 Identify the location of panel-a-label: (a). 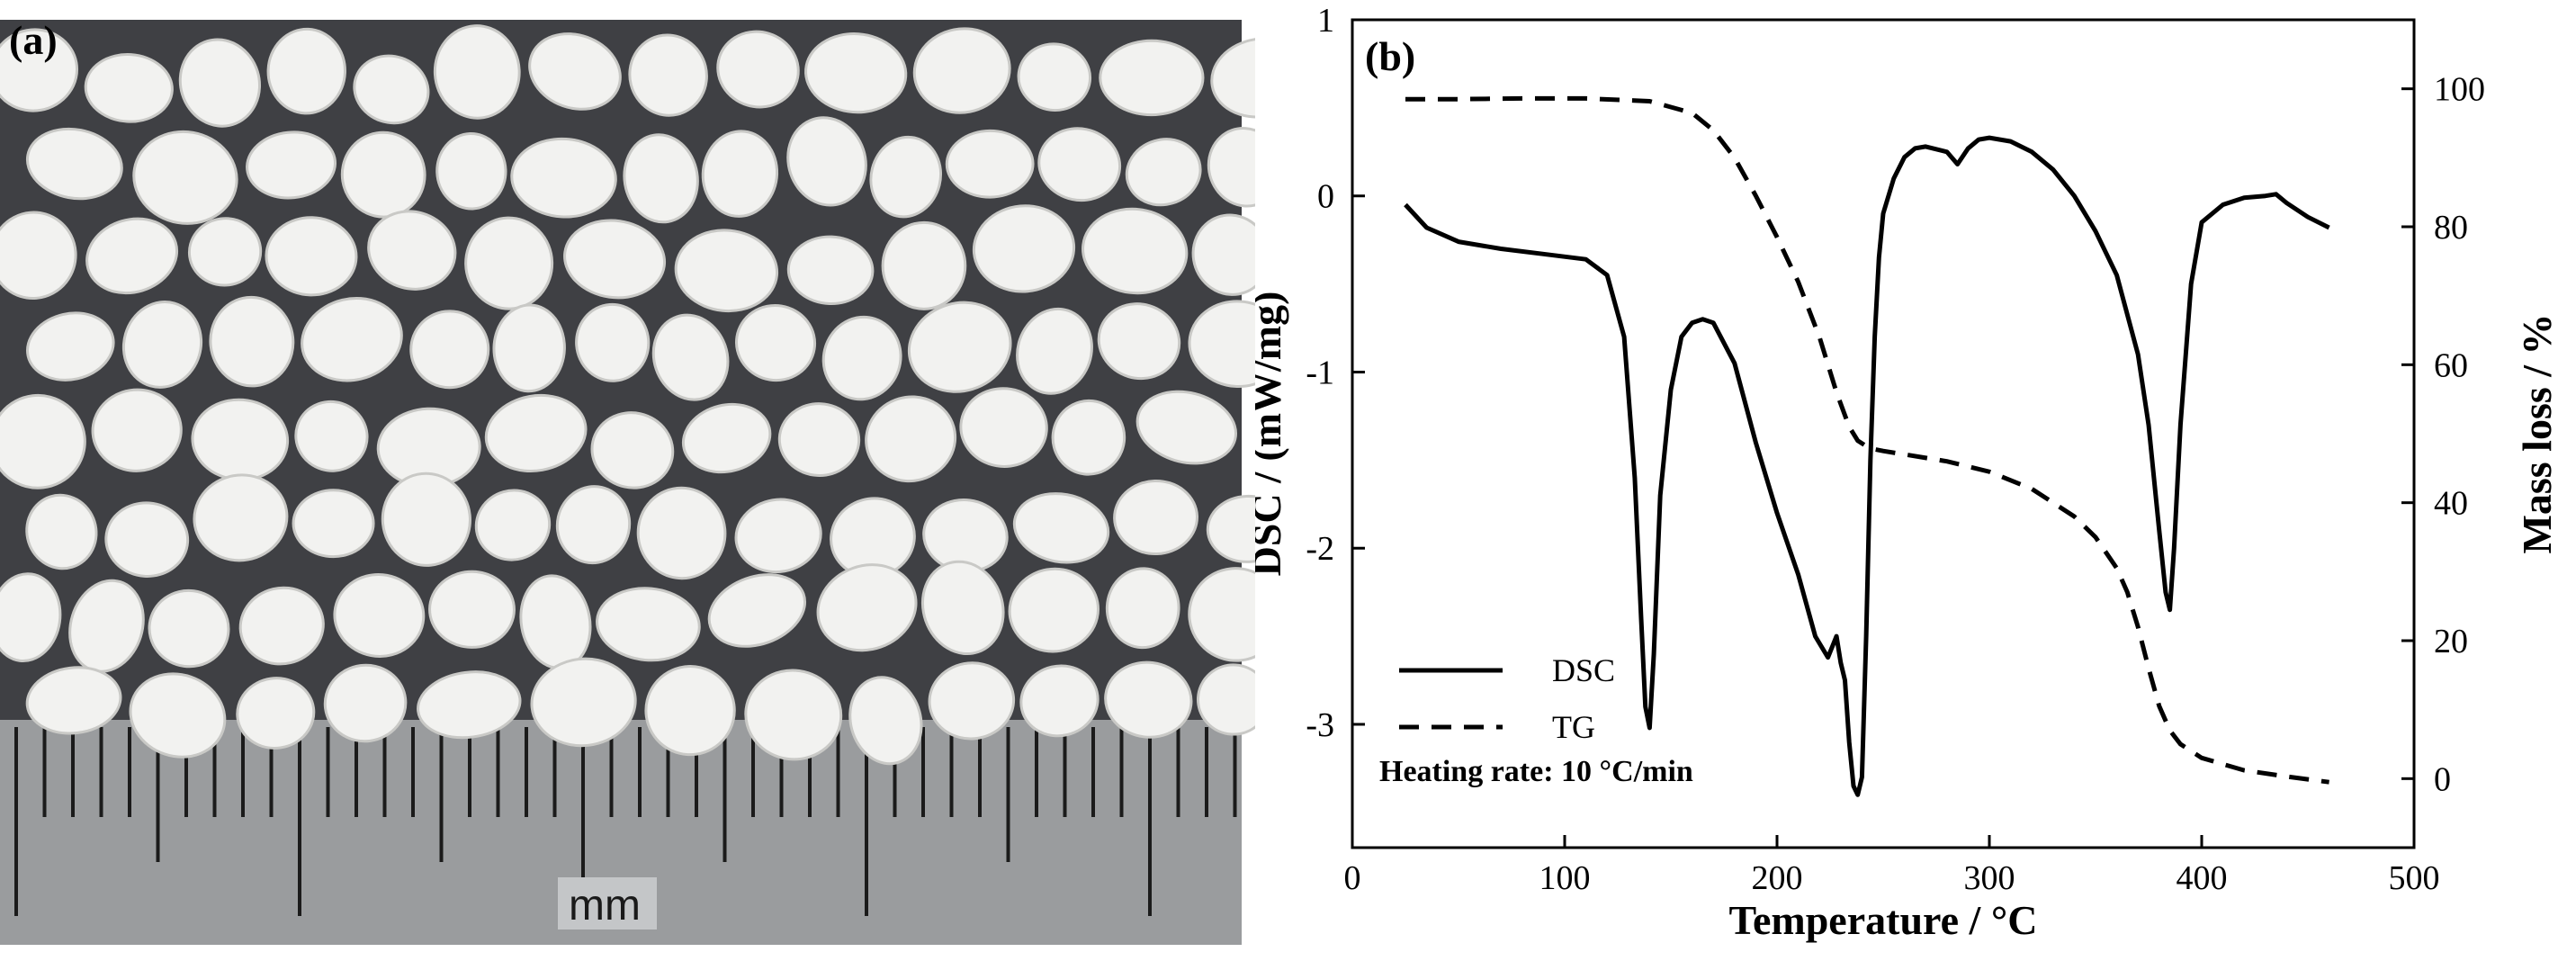
(34, 40).